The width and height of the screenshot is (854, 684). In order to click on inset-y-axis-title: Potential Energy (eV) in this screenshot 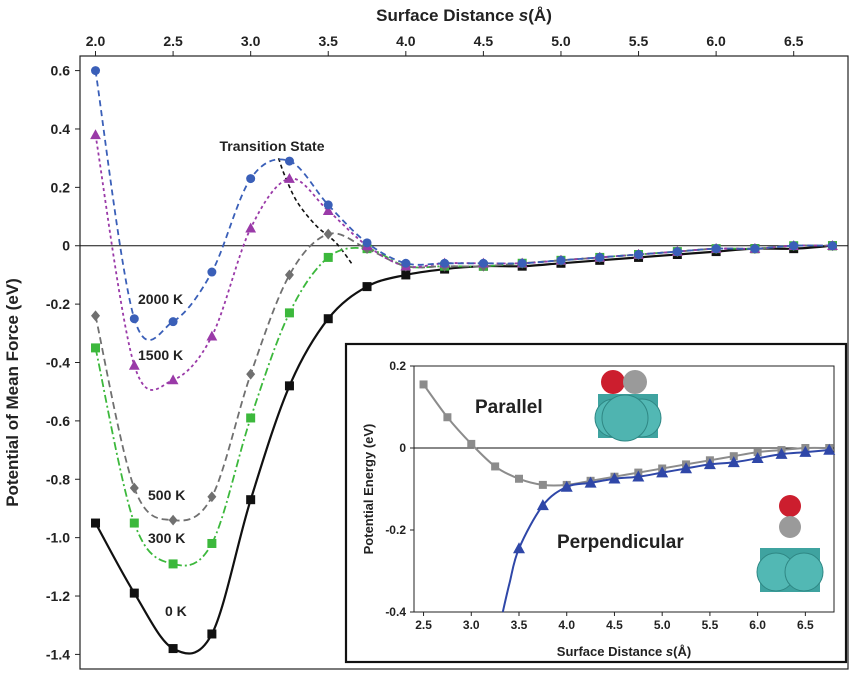, I will do `click(368, 489)`.